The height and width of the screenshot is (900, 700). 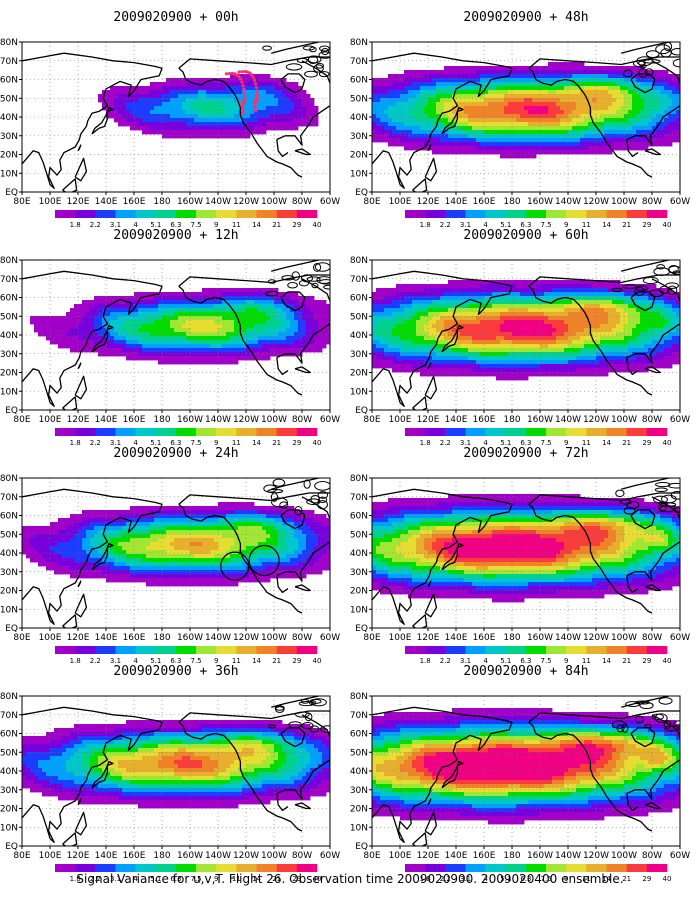 I want to click on y-tick-label: 30N, so click(x=359, y=573).